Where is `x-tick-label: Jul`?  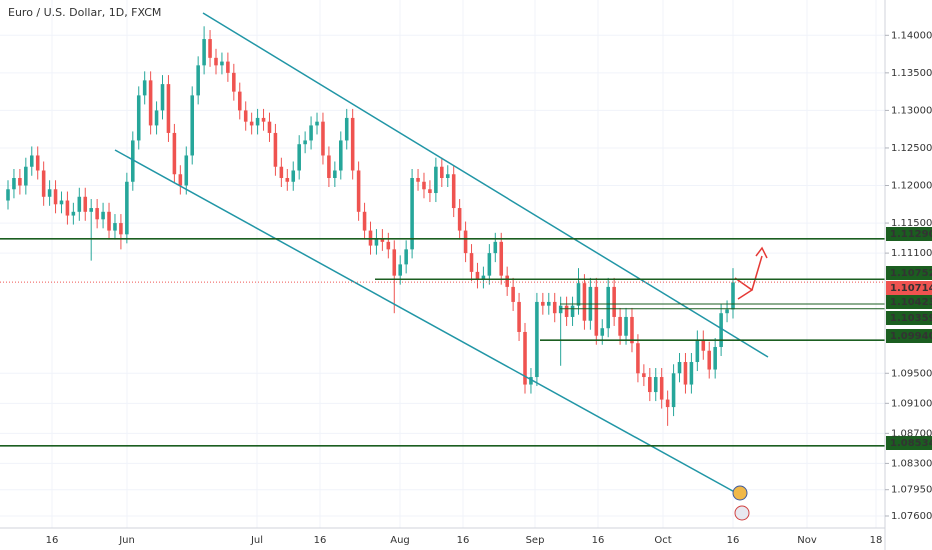 x-tick-label: Jul is located at coordinates (256, 540).